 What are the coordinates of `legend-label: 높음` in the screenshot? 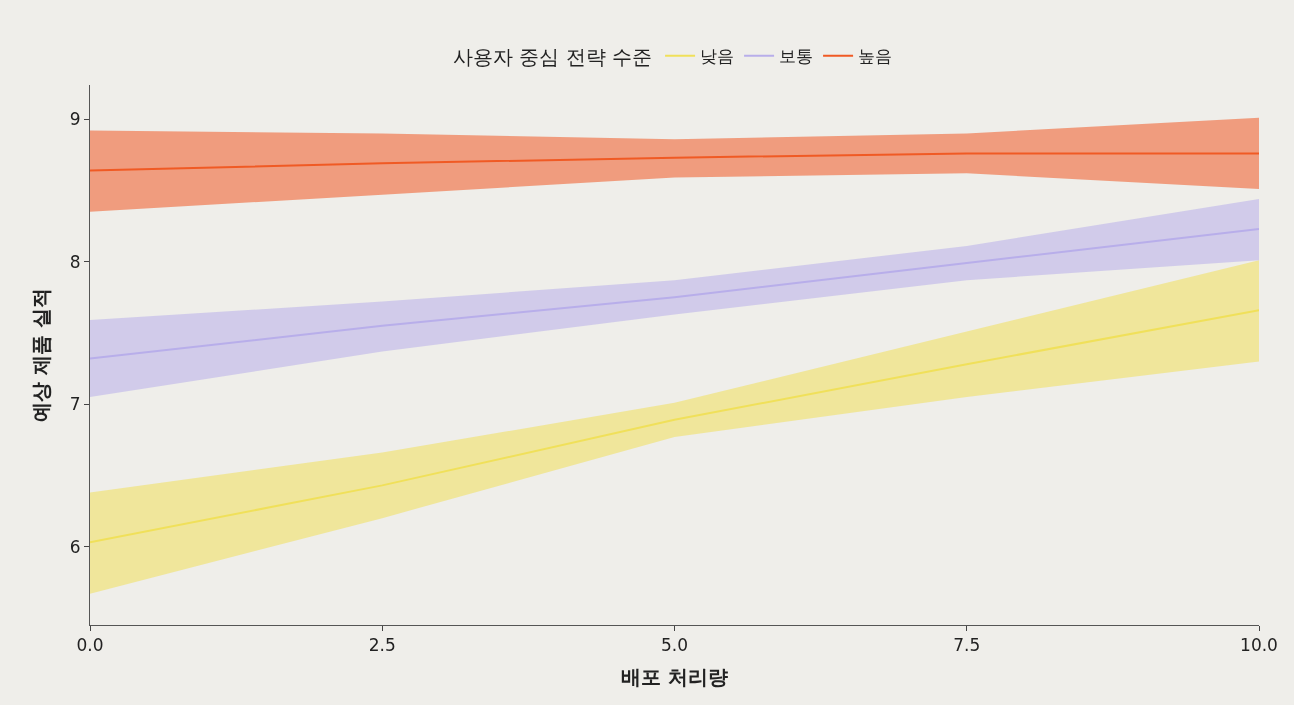 It's located at (875, 56).